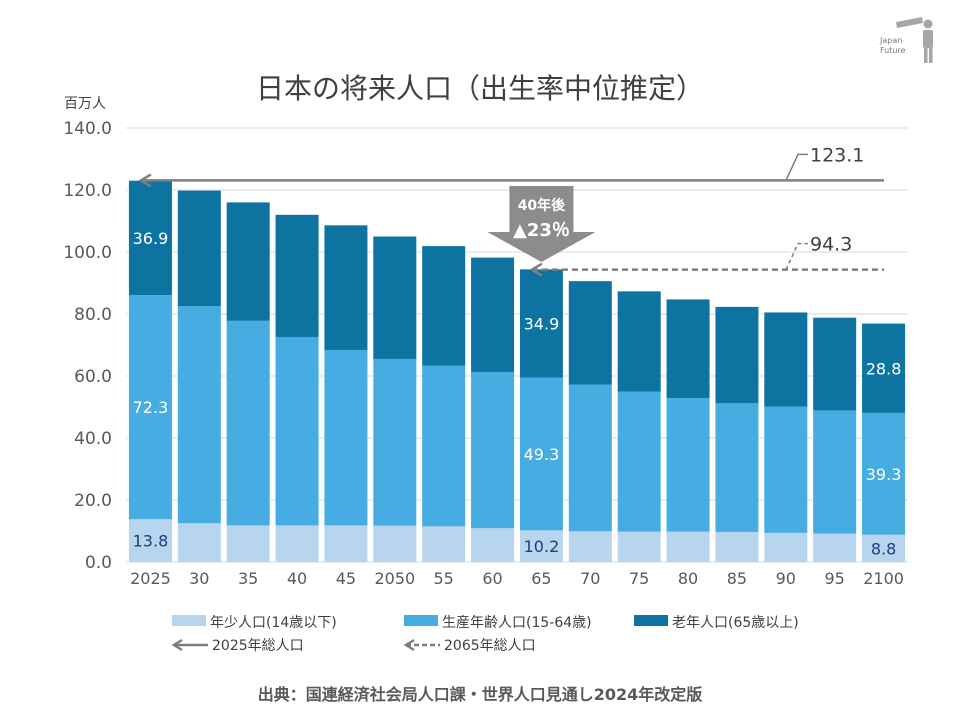 This screenshot has width=960, height=720. I want to click on x-tick-label: 35, so click(248, 578).